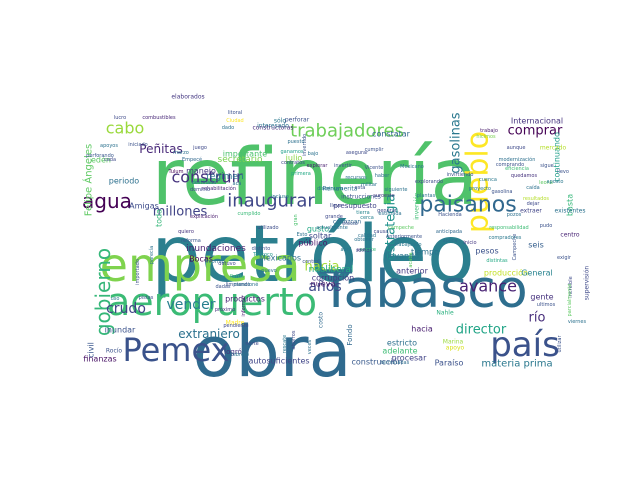 The width and height of the screenshot is (640, 480). What do you see at coordinates (315, 178) in the screenshot?
I see `word-cloud-term: refinería` at bounding box center [315, 178].